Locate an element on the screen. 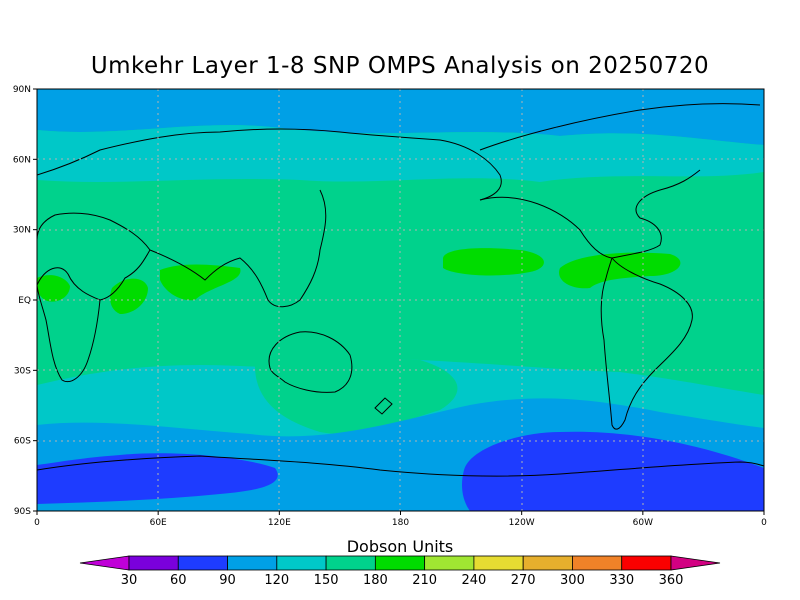  low-90-b is located at coordinates (613, 471).